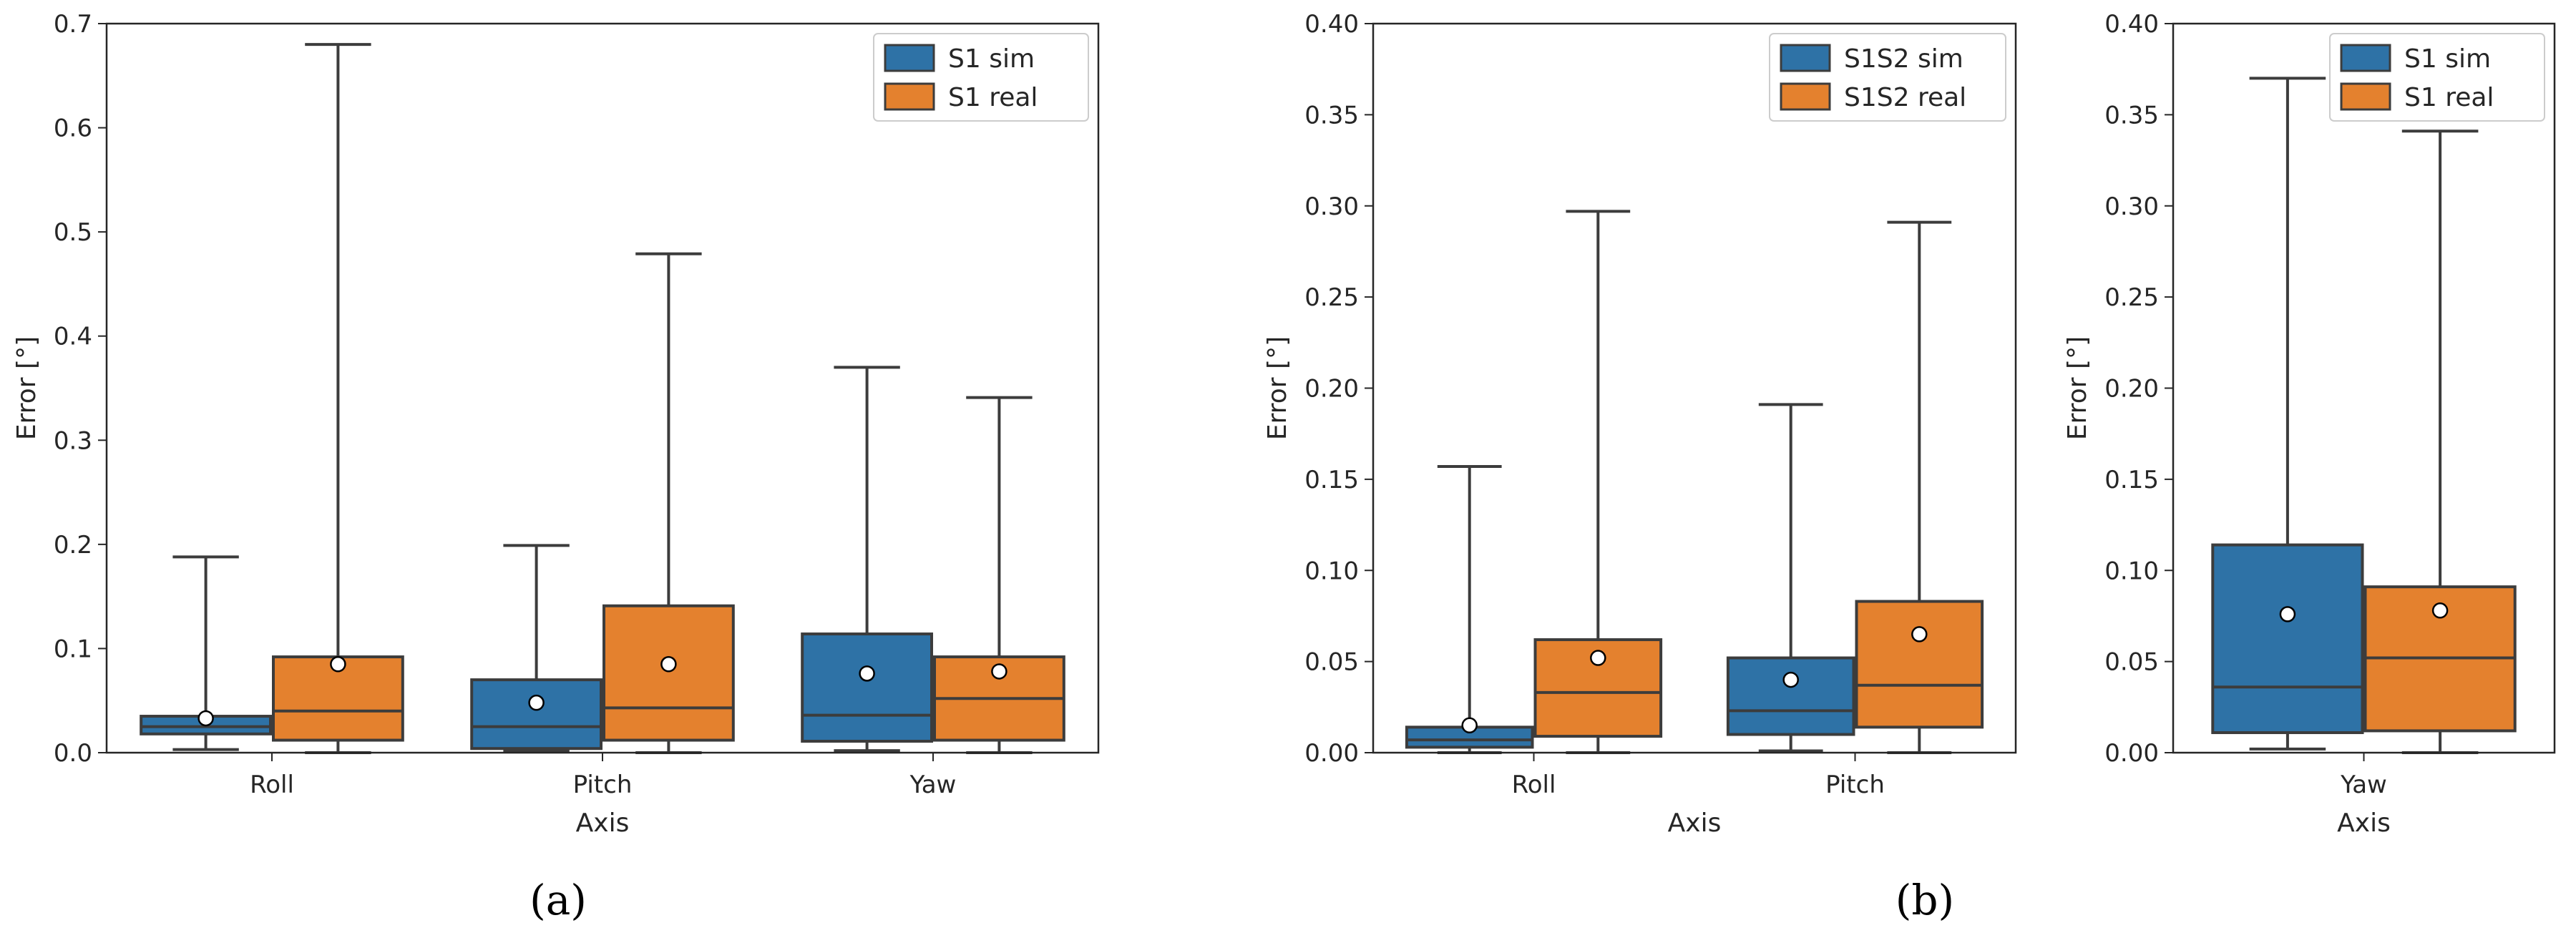 This screenshot has width=2576, height=943. Describe the element at coordinates (73, 24) in the screenshot. I see `y-tick-label: 0.7` at that location.